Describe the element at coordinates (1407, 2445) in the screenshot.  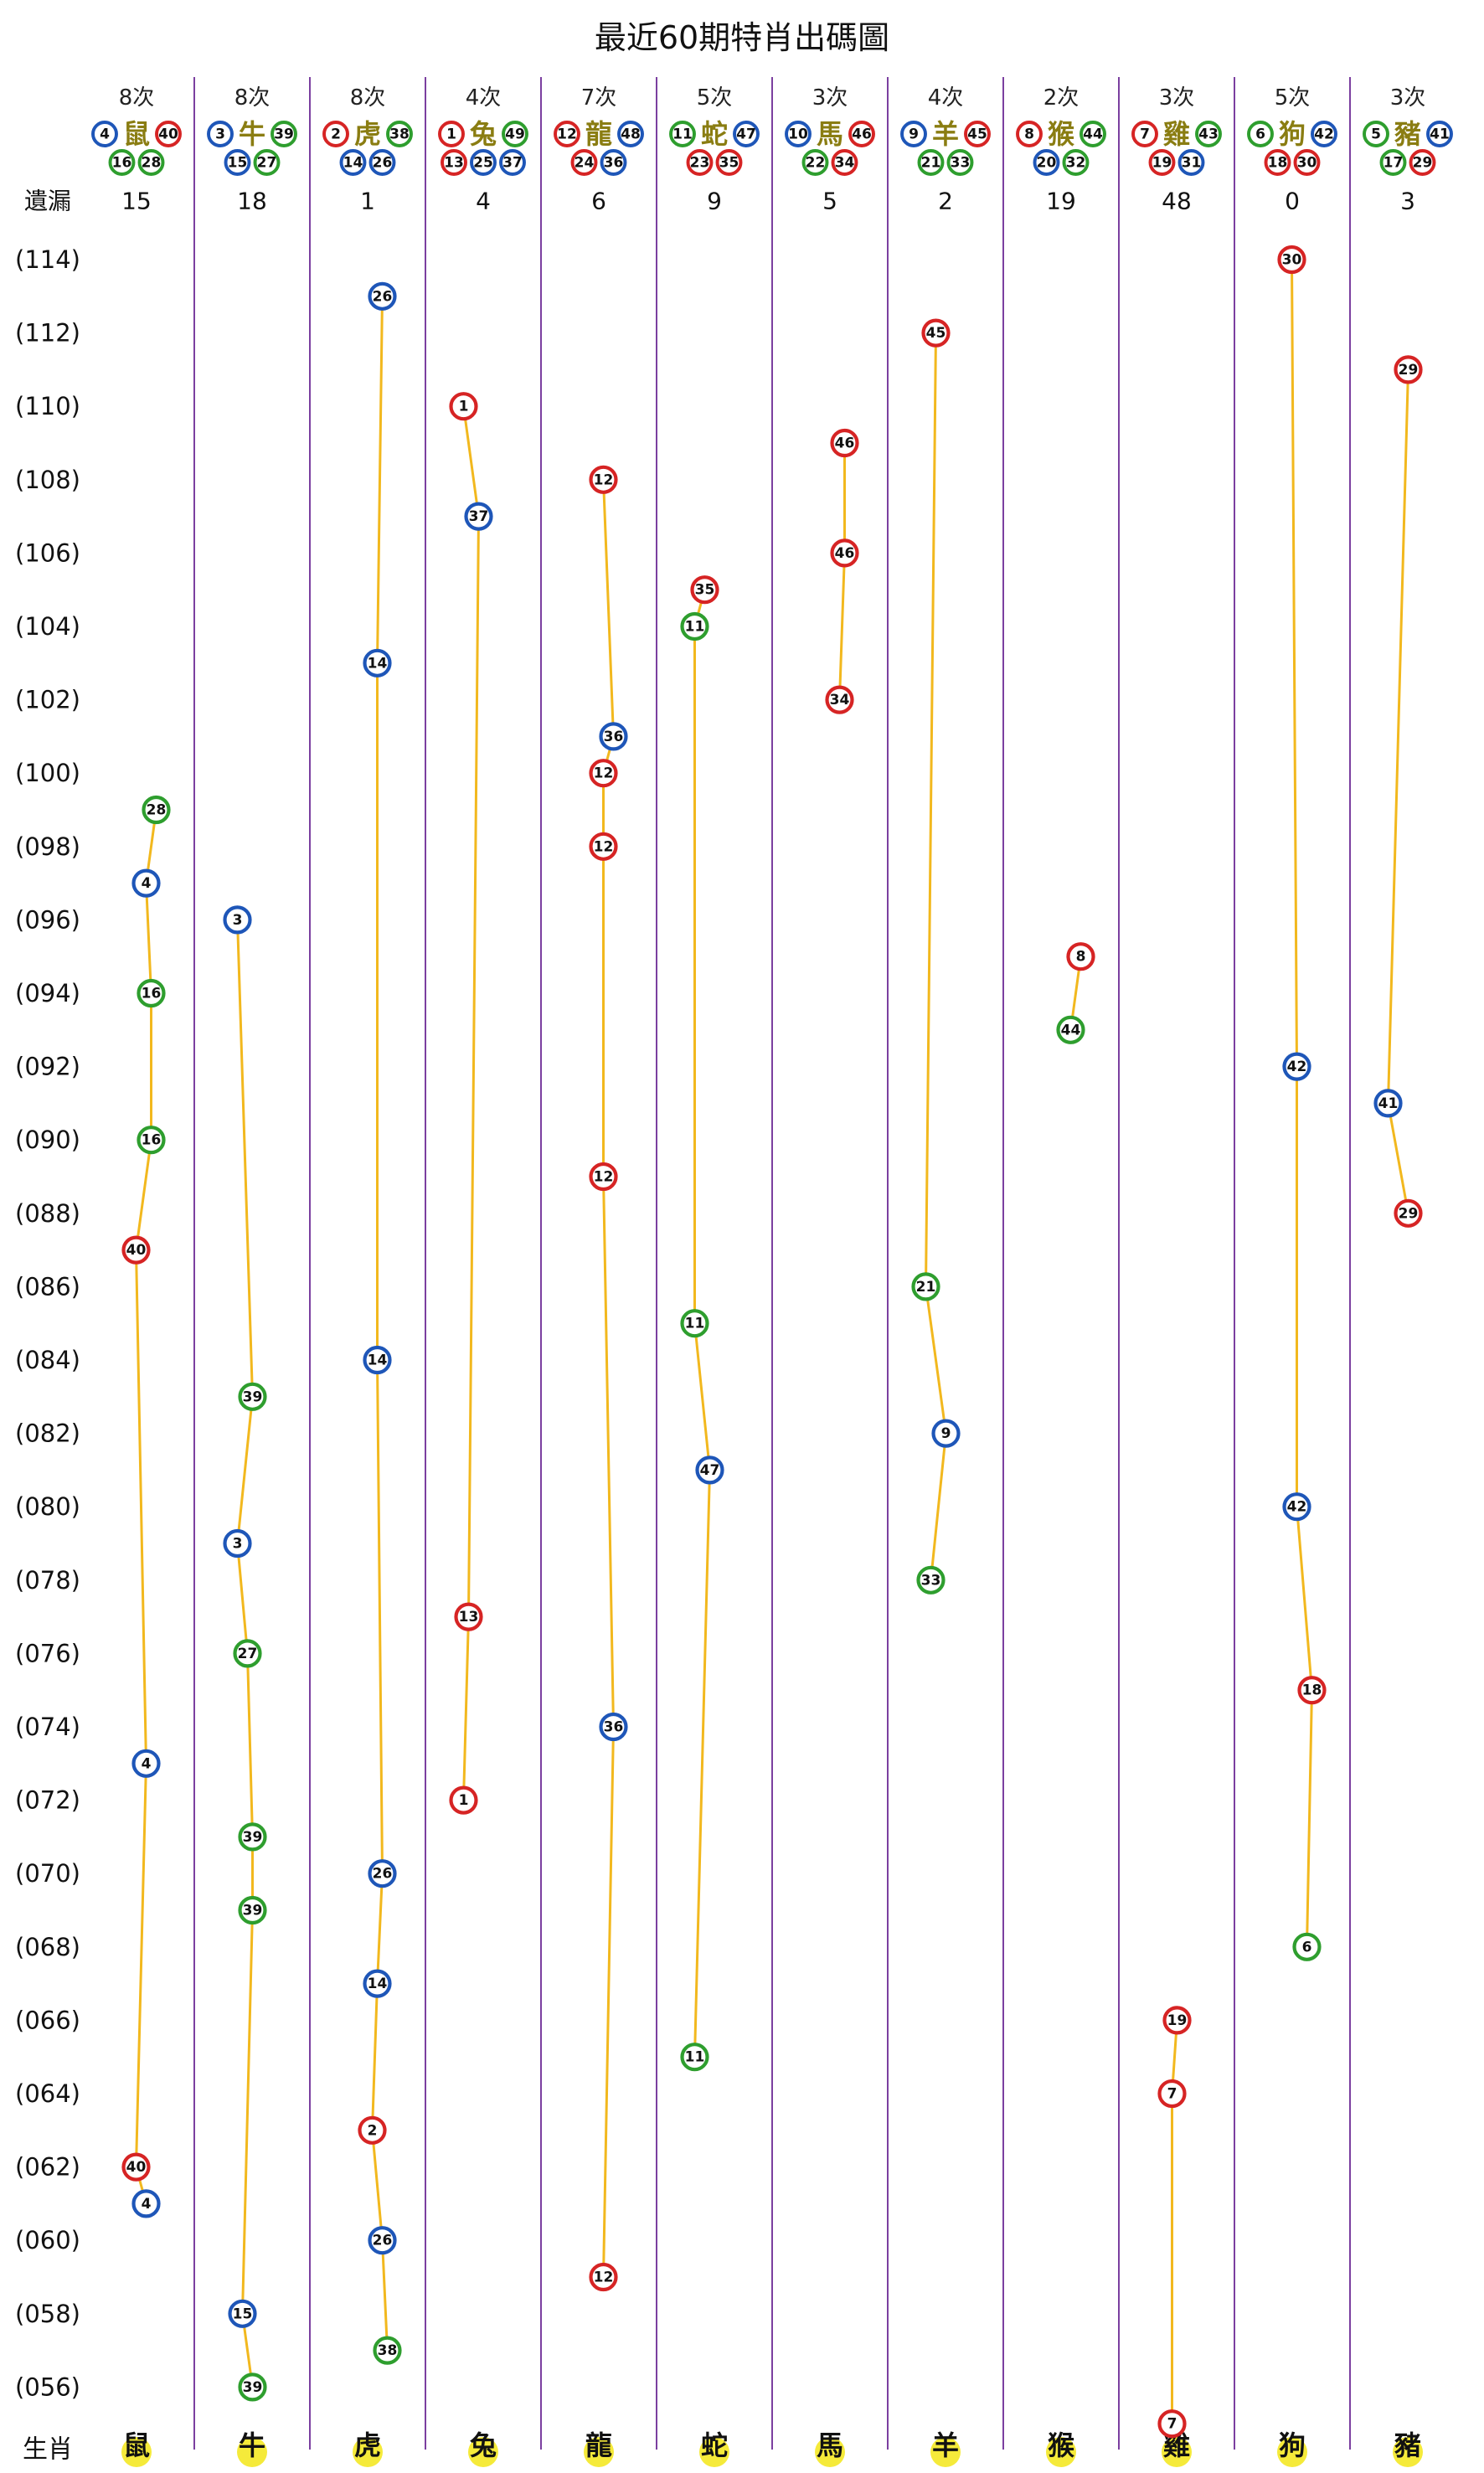
I see `zodiac-axis-name: 豬` at that location.